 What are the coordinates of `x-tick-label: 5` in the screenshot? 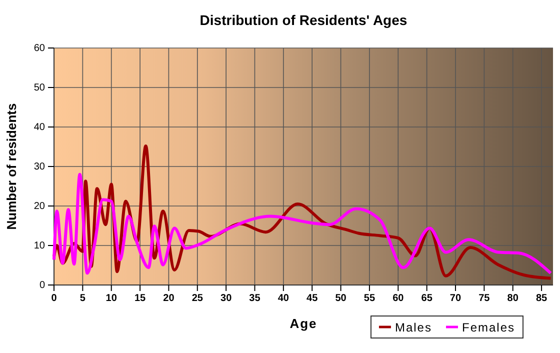 It's located at (83, 298).